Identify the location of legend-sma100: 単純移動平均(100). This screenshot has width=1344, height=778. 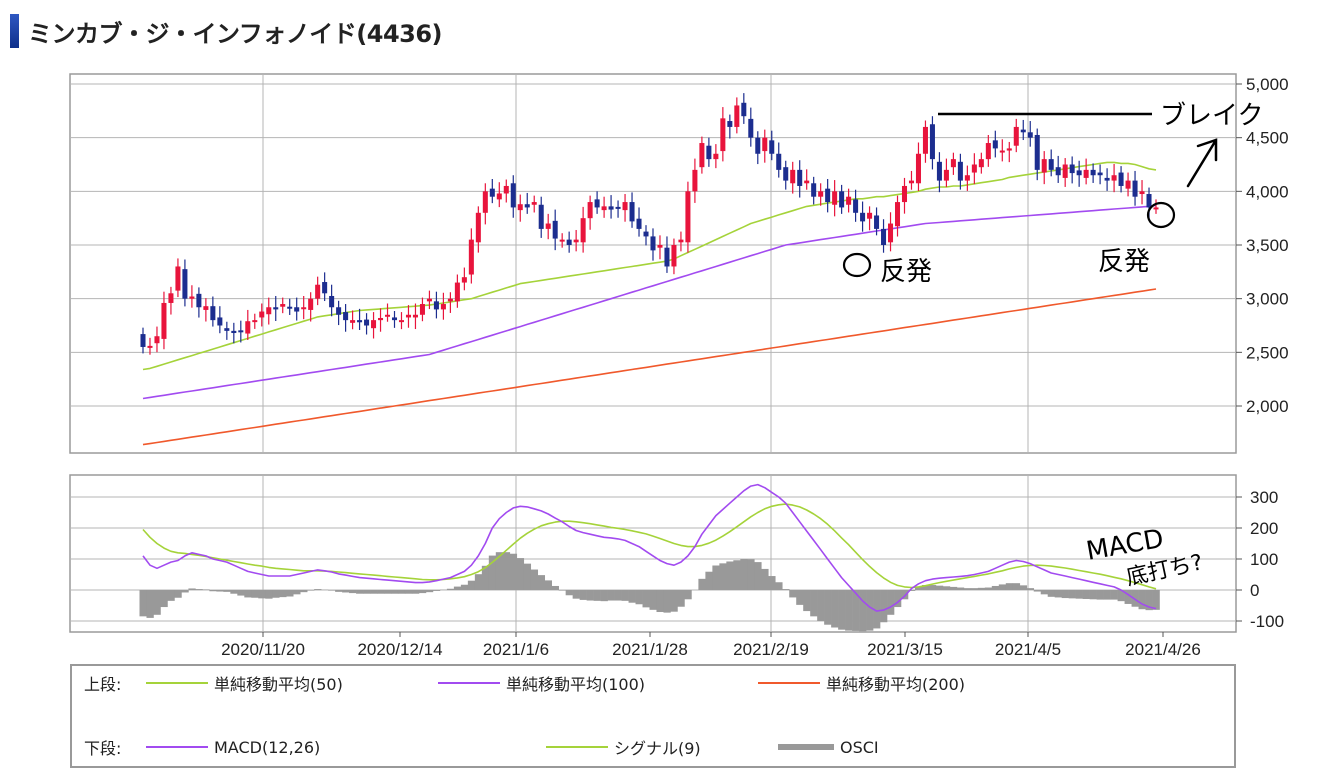
(541, 683).